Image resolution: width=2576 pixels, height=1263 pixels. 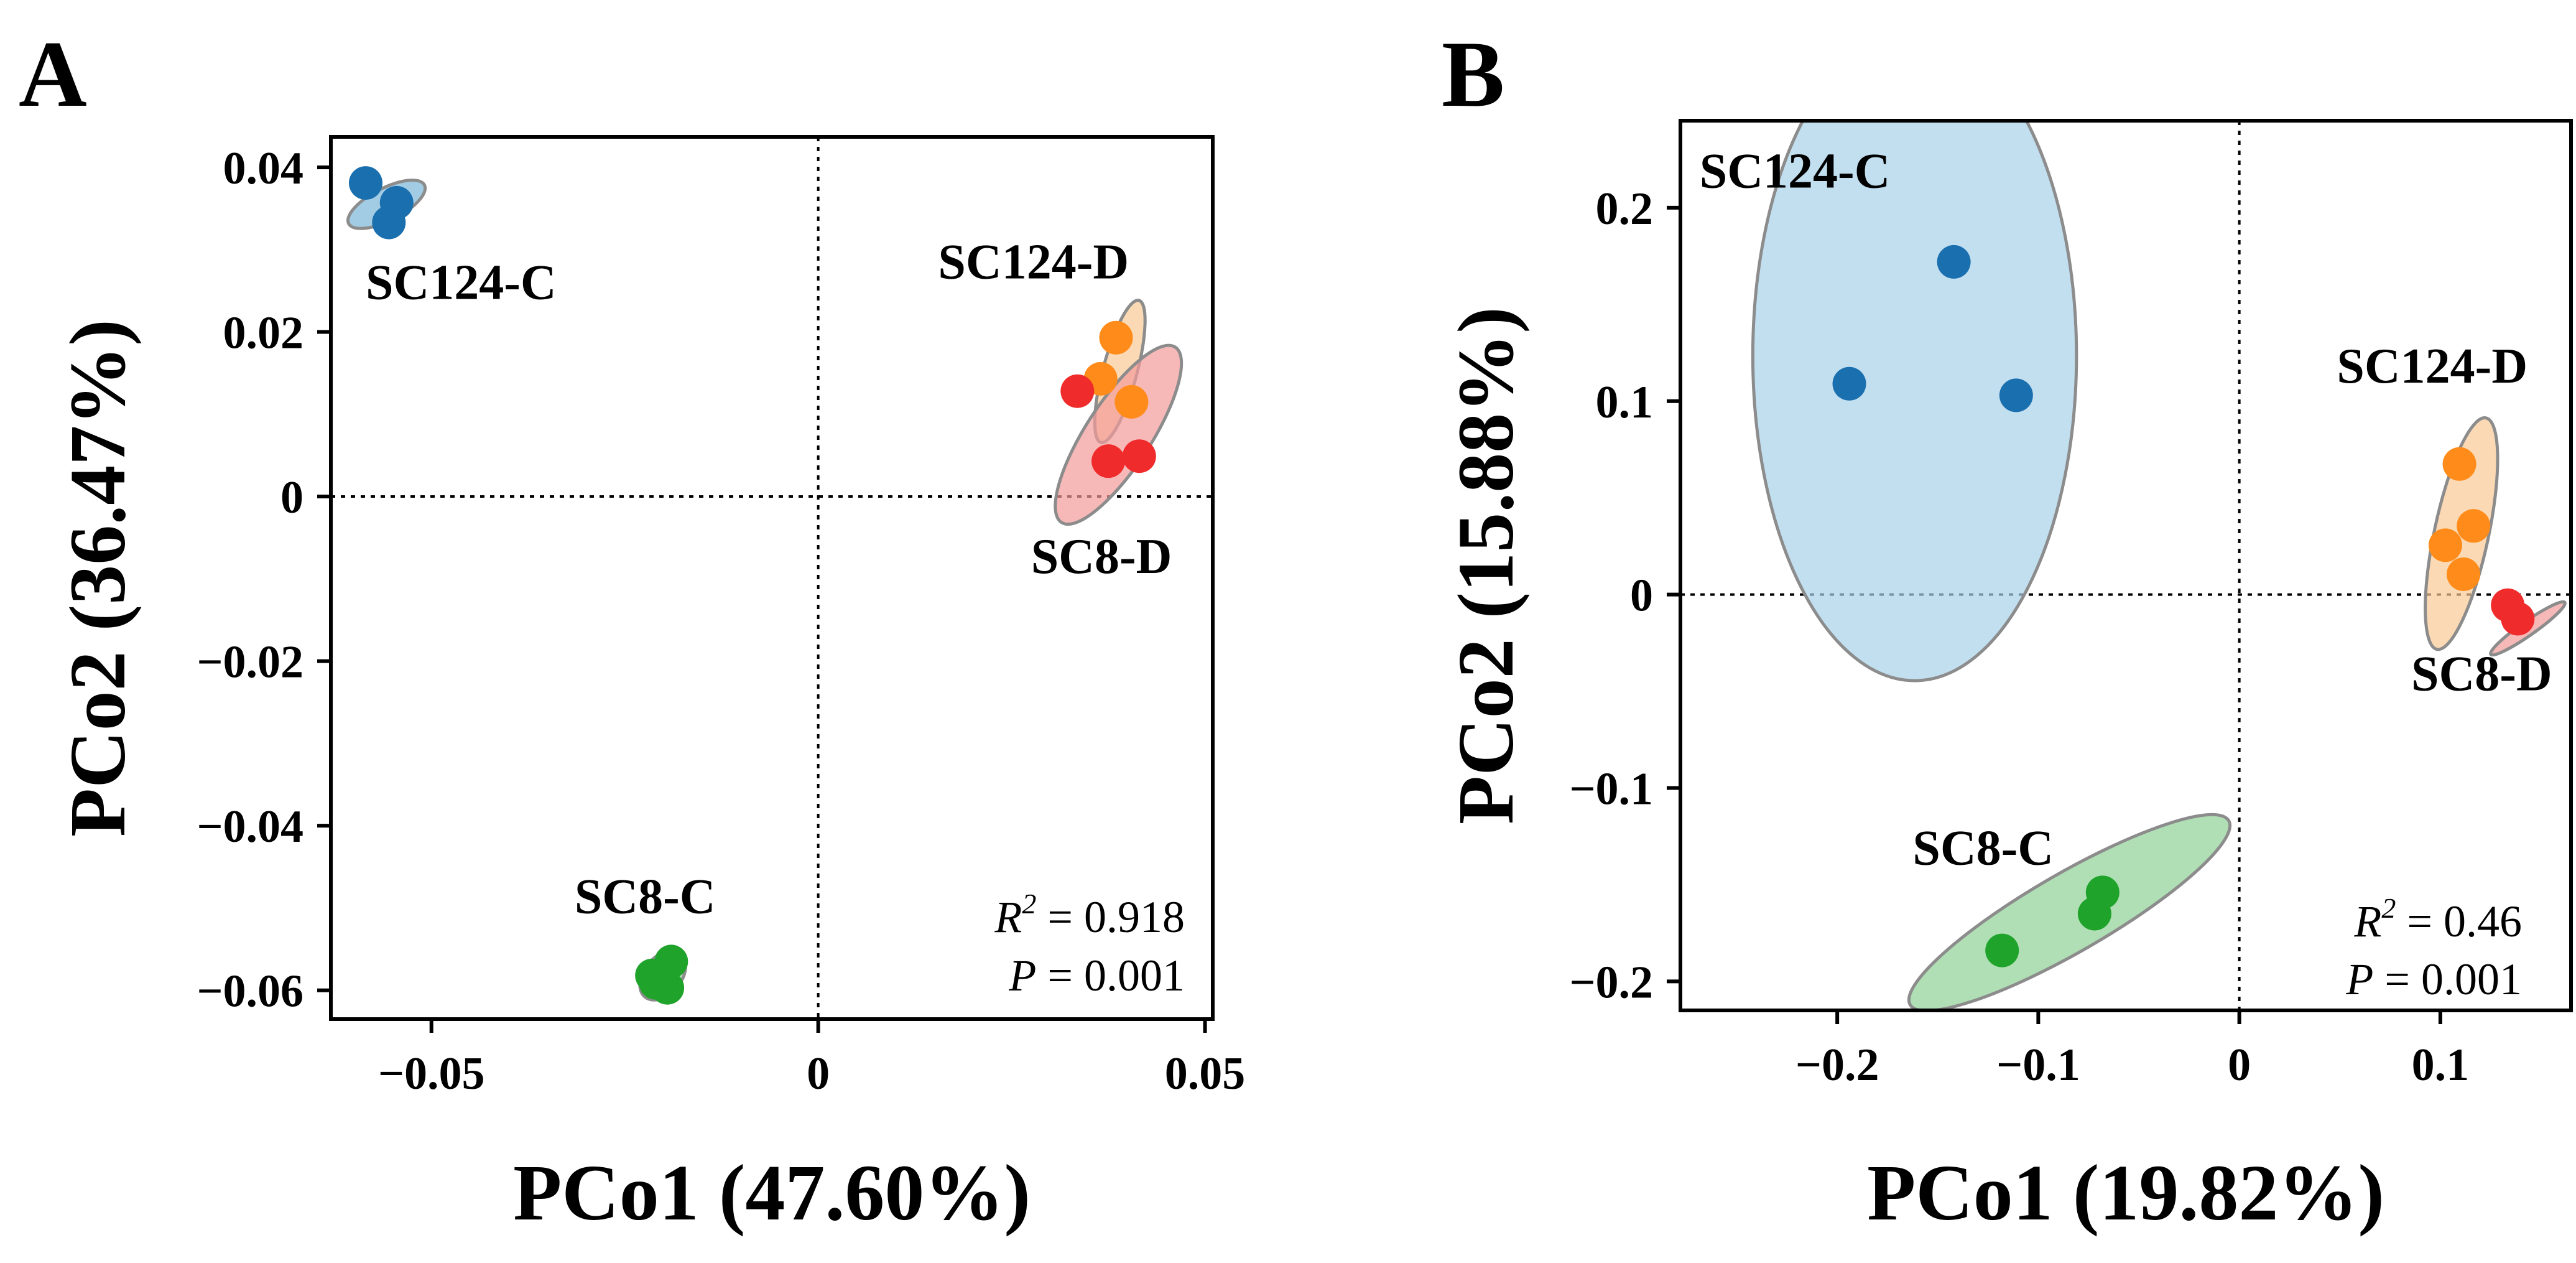 I want to click on panel-a-p-symbol: P, so click(x=1022, y=975).